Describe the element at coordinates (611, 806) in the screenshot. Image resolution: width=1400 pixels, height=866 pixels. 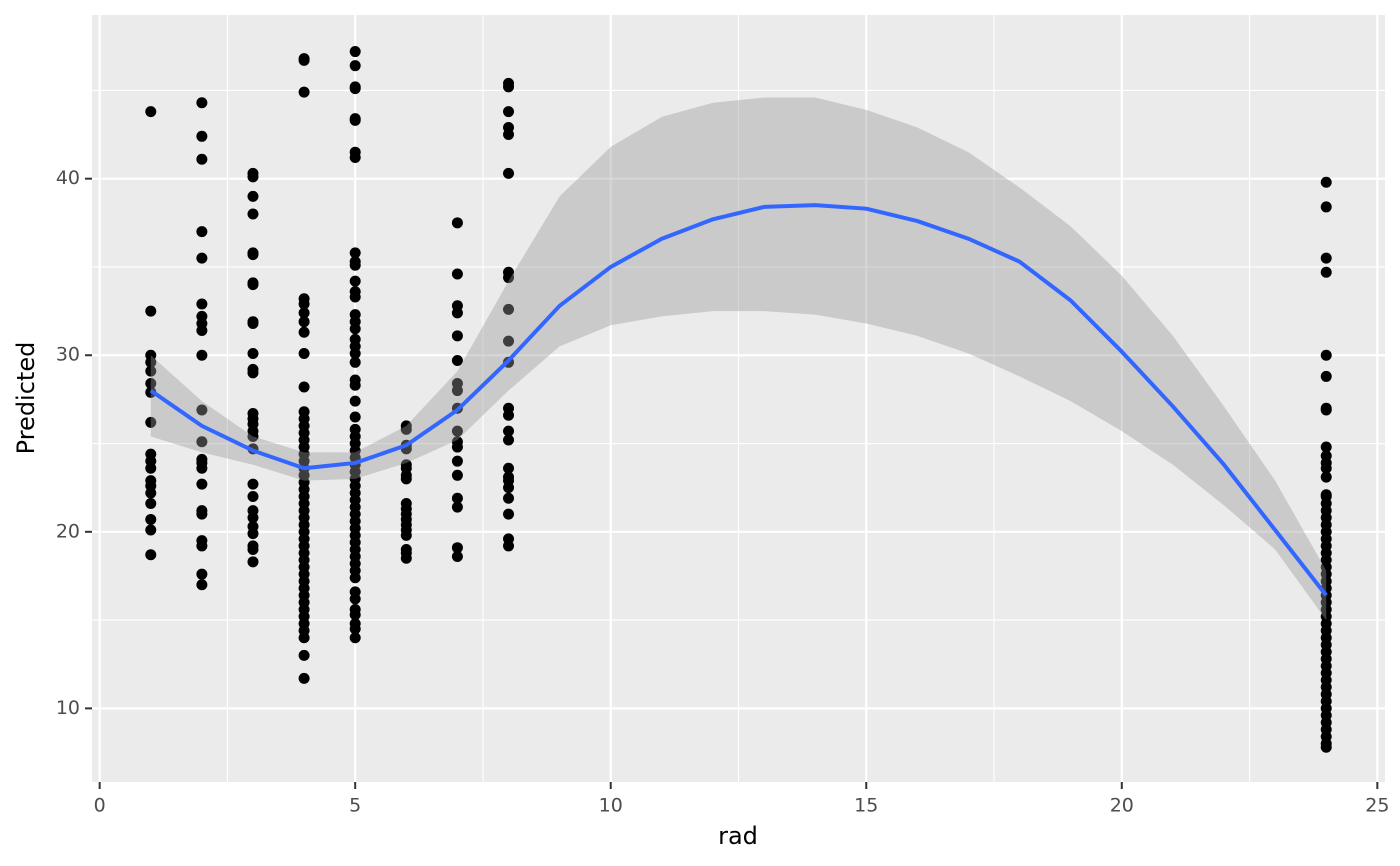
I see `x-tick-label: 10` at that location.